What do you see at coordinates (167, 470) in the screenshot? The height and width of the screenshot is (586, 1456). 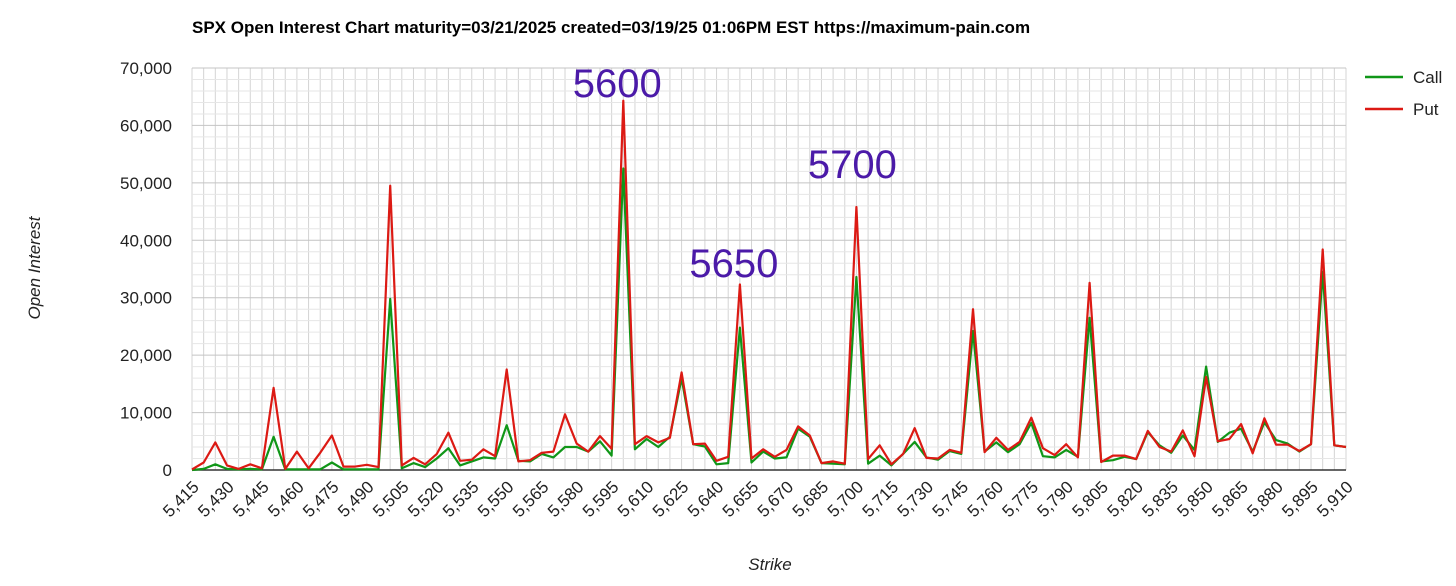 I see `y-tick-label: 0` at bounding box center [167, 470].